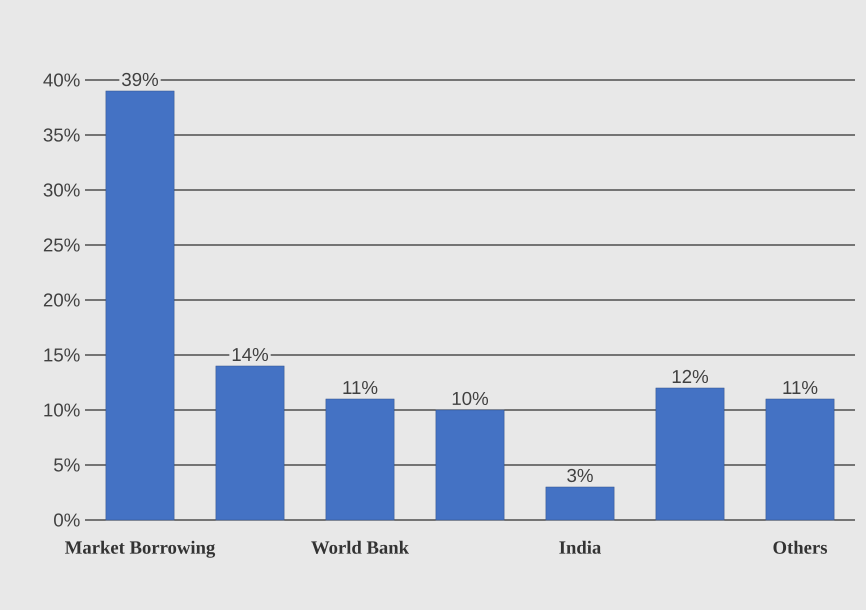  Describe the element at coordinates (62, 355) in the screenshot. I see `y-tick-label: 15%` at that location.